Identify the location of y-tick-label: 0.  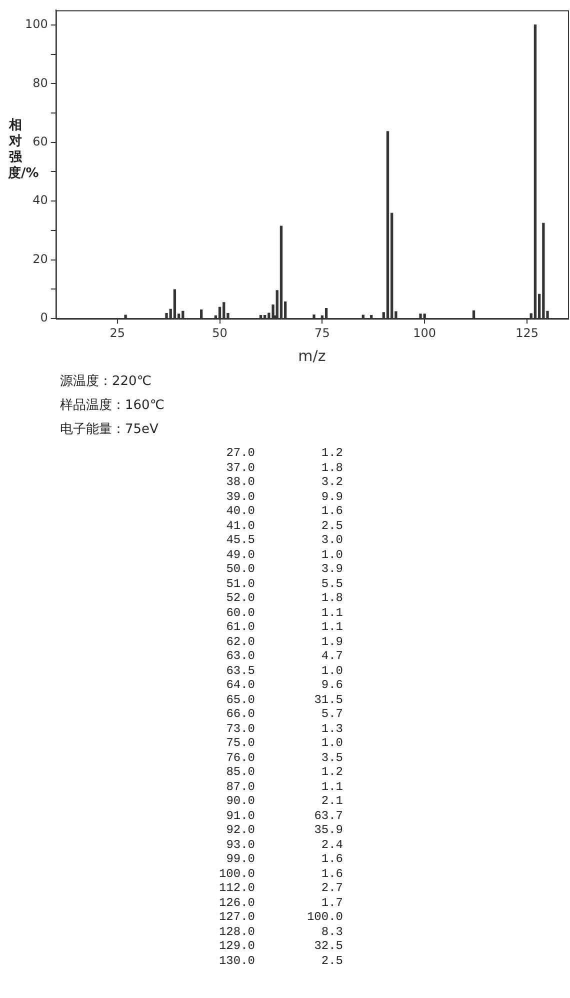
(44, 317).